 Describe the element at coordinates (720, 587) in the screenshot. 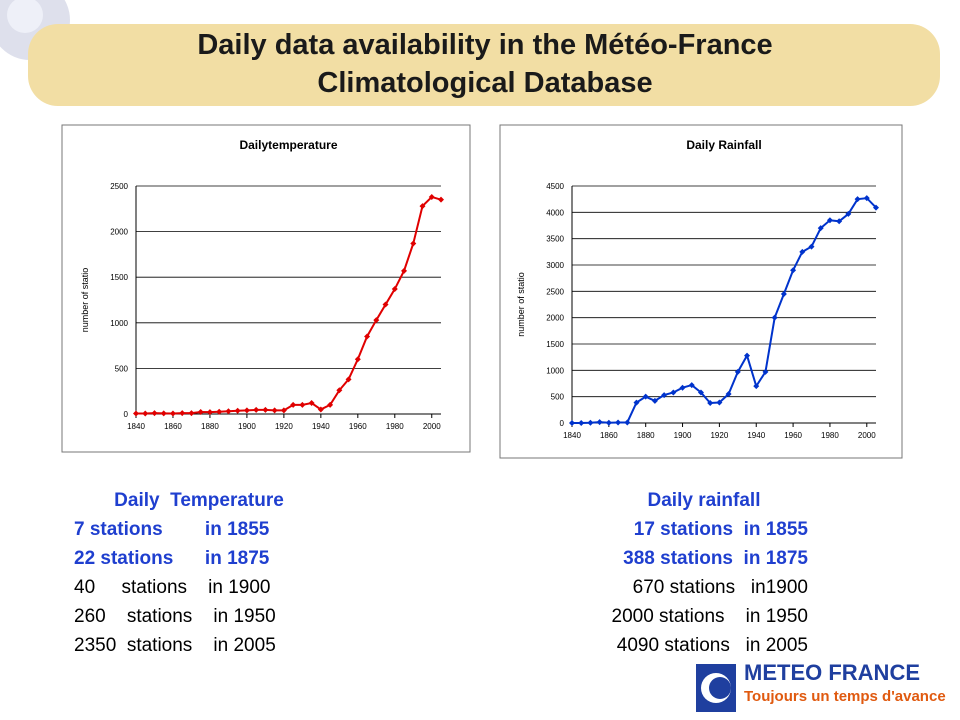

I see `caption-line: 670 stations in1900` at that location.